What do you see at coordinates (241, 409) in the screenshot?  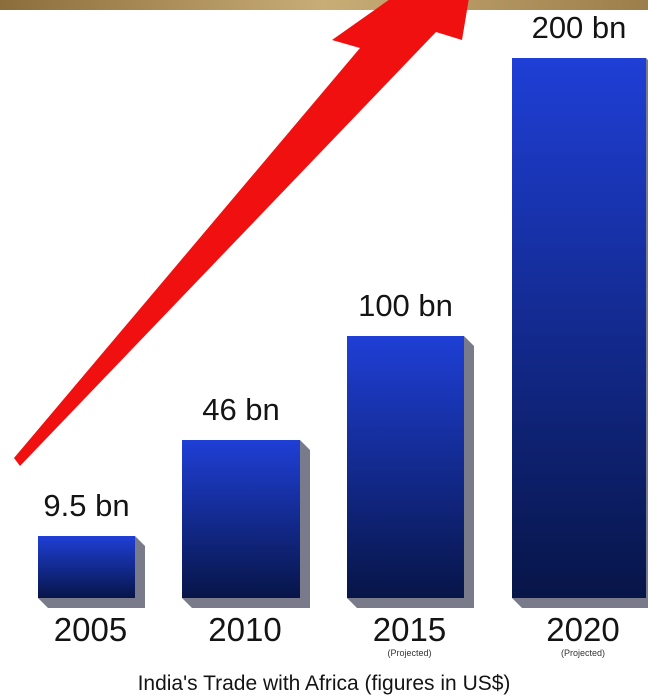 I see `data-label-2010: 46 bn` at bounding box center [241, 409].